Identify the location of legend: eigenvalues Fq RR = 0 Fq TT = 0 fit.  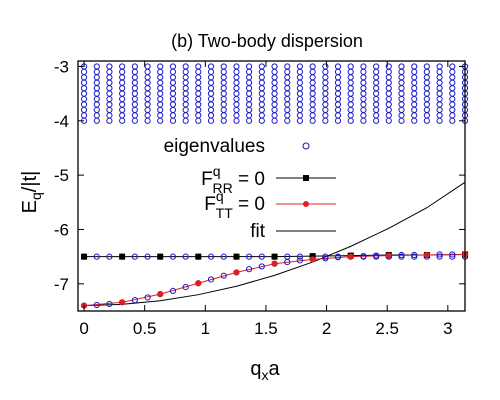
(232, 185).